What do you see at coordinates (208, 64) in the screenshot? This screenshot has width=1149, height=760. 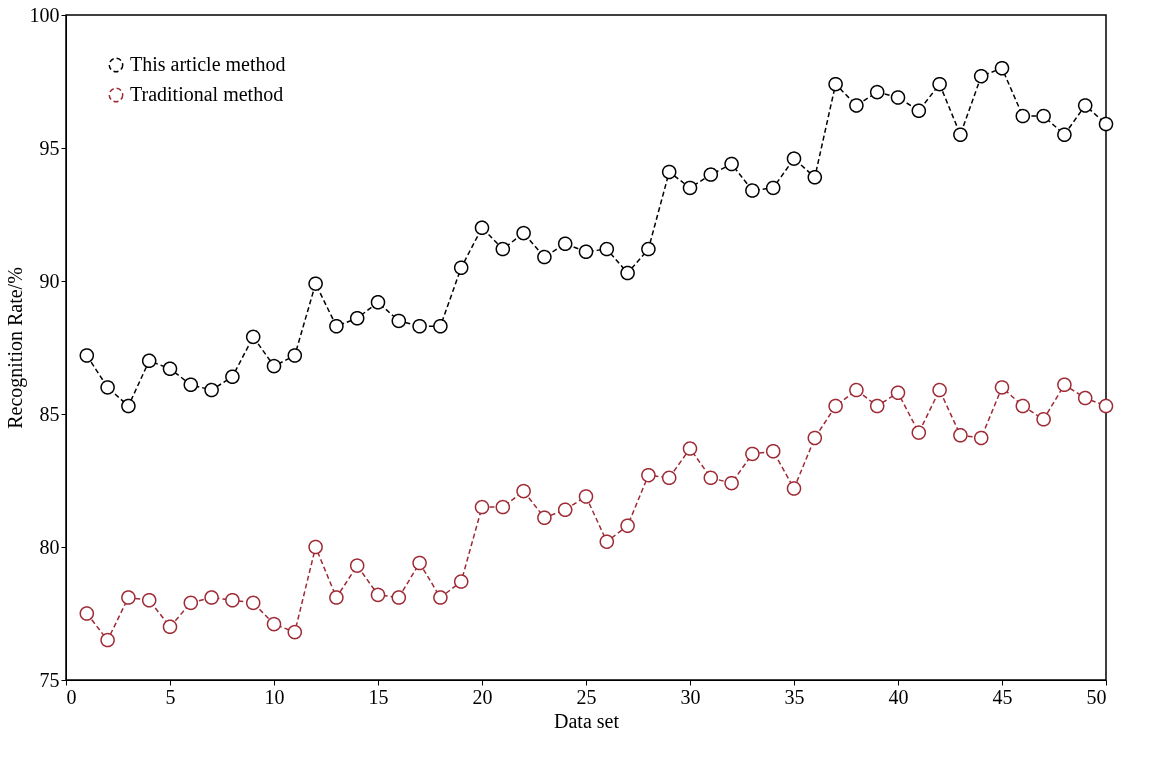 I see `legend-label: This article method` at bounding box center [208, 64].